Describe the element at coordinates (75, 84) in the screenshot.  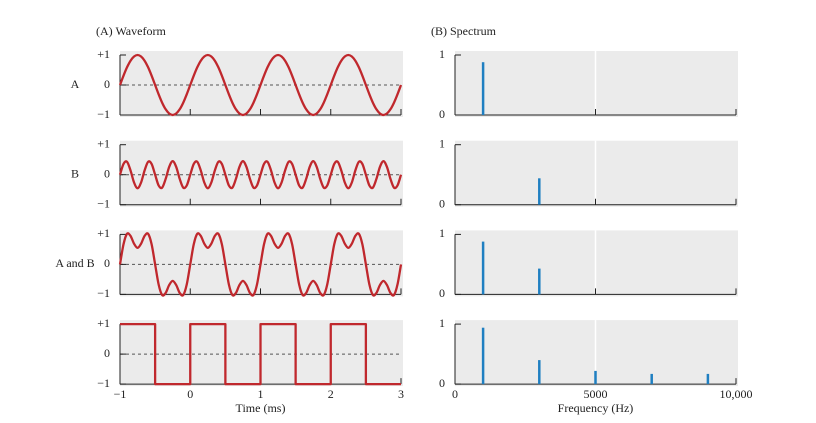
I see `row-label: A` at that location.